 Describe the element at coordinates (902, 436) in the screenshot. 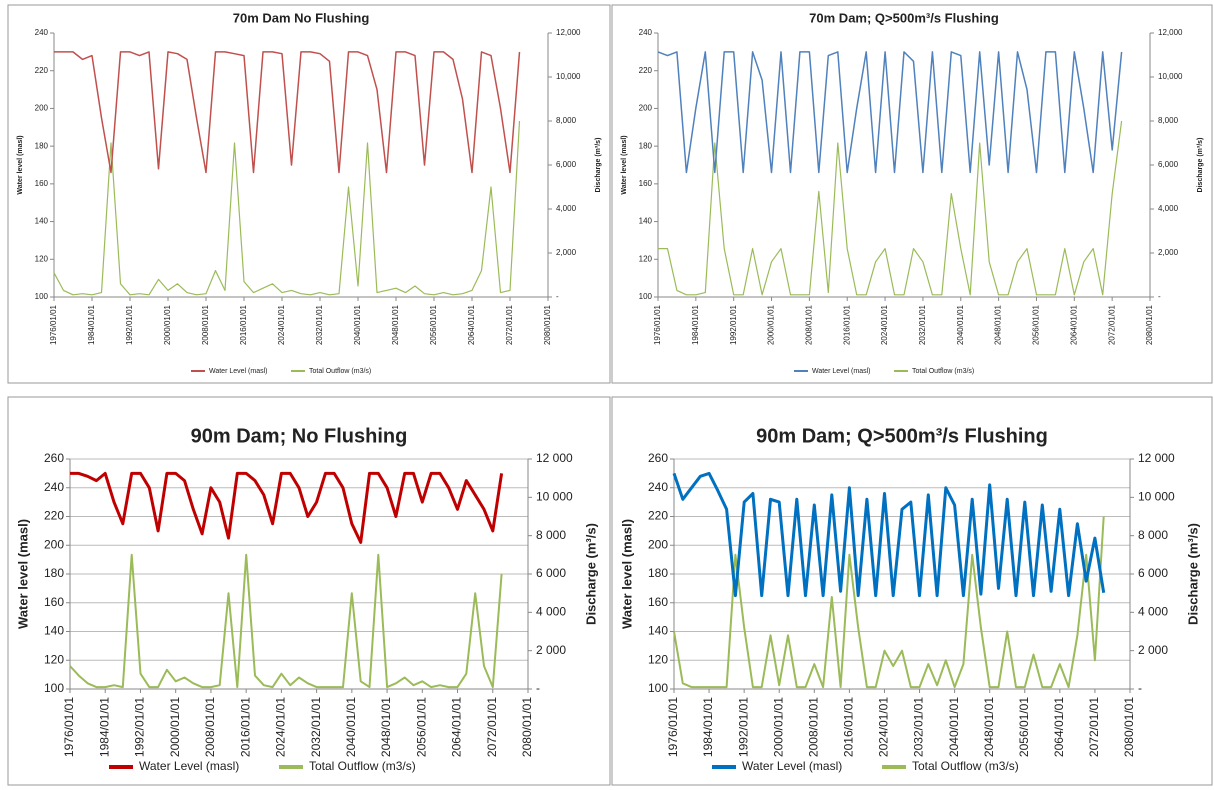

I see `chart-title: 90m Dam; Q>500m³/s Flushing` at that location.